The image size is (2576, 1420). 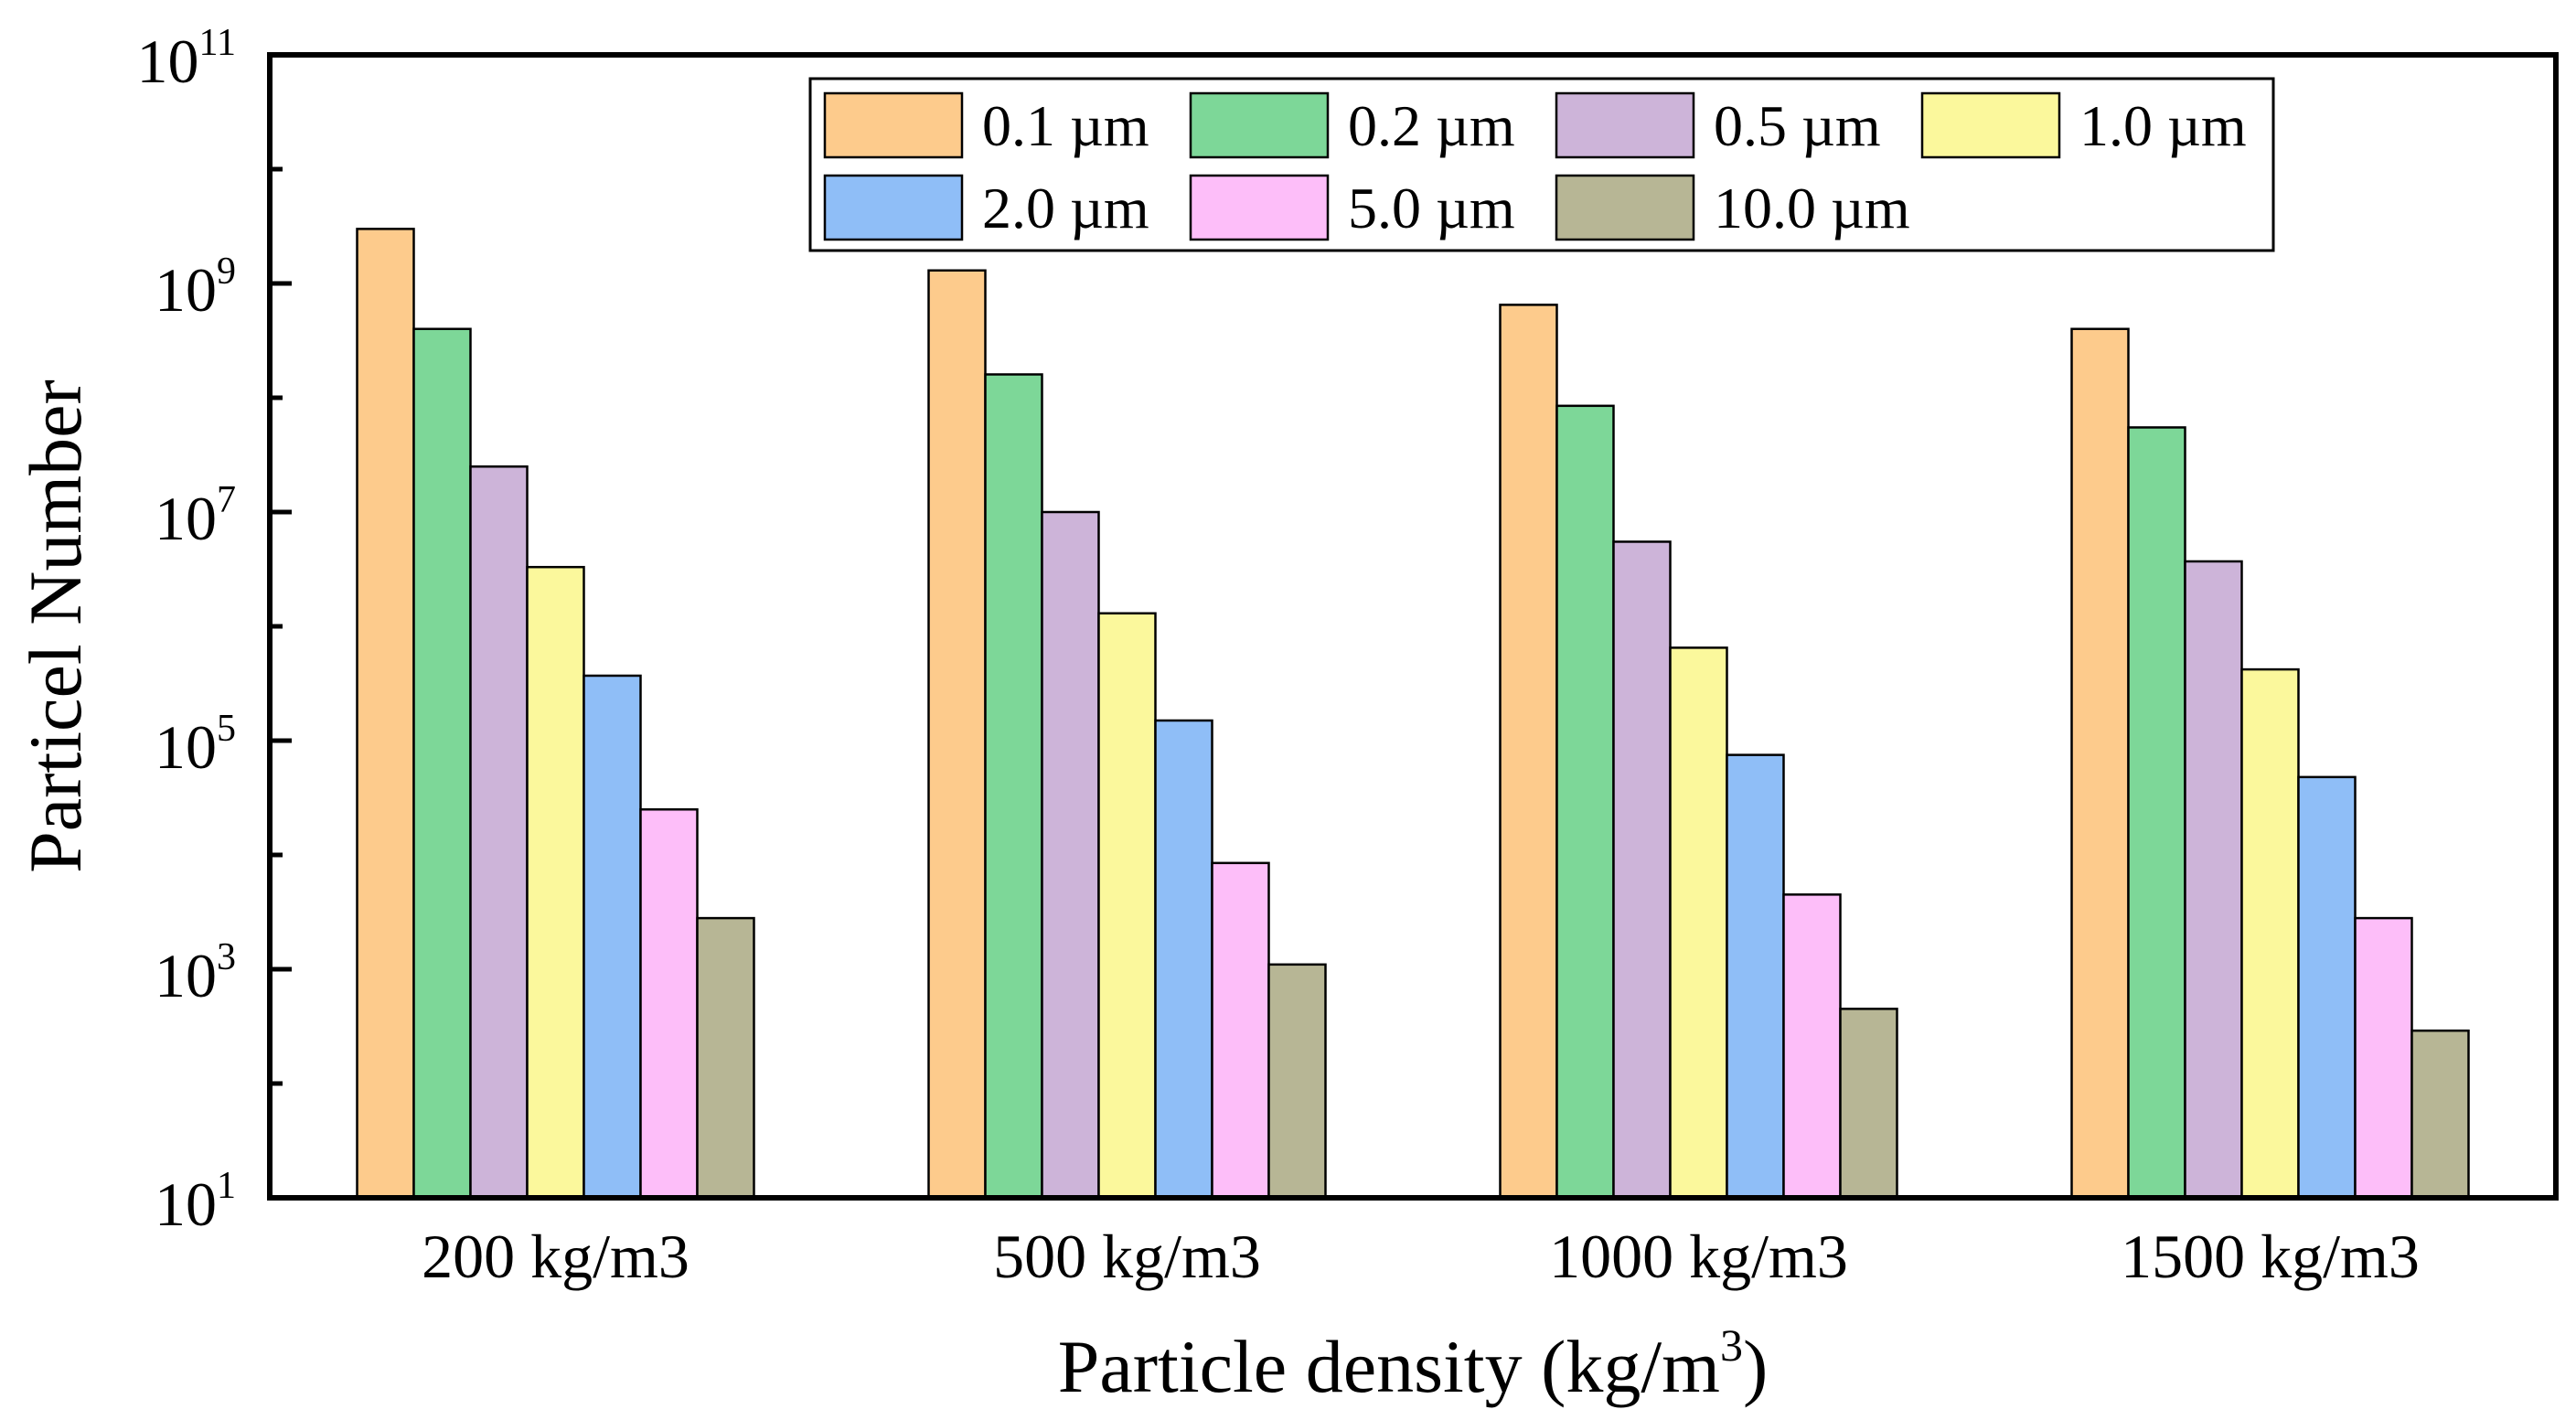 What do you see at coordinates (1431, 208) in the screenshot?
I see `legend-label: 5.0 µm` at bounding box center [1431, 208].